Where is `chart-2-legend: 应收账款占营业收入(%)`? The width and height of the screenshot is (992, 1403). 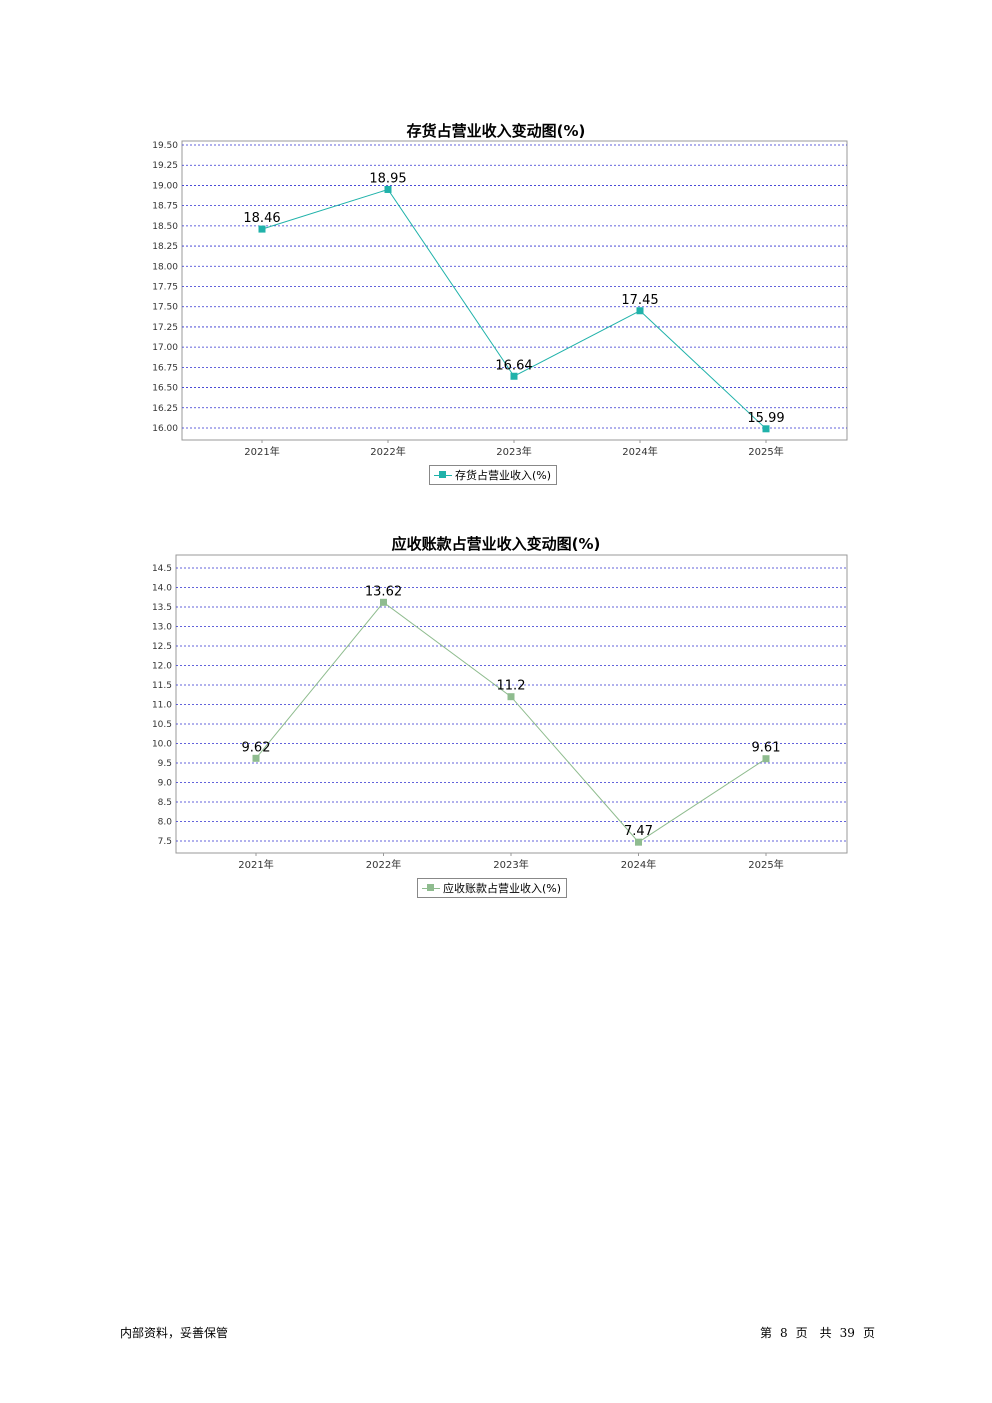
chart-2-legend: 应收账款占营业收入(%) is located at coordinates (492, 888).